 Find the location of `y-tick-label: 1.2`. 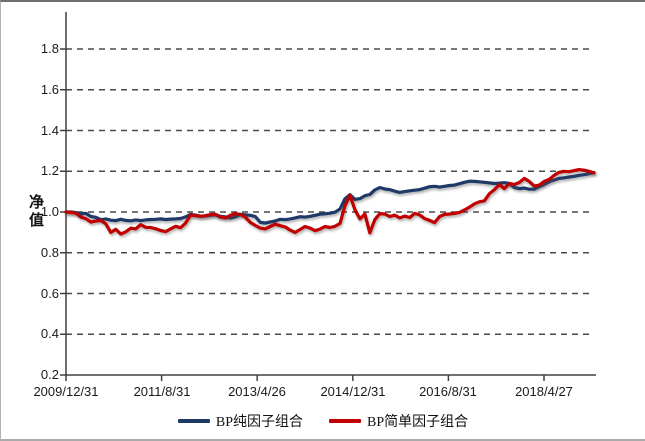

y-tick-label: 1.2 is located at coordinates (49, 170).